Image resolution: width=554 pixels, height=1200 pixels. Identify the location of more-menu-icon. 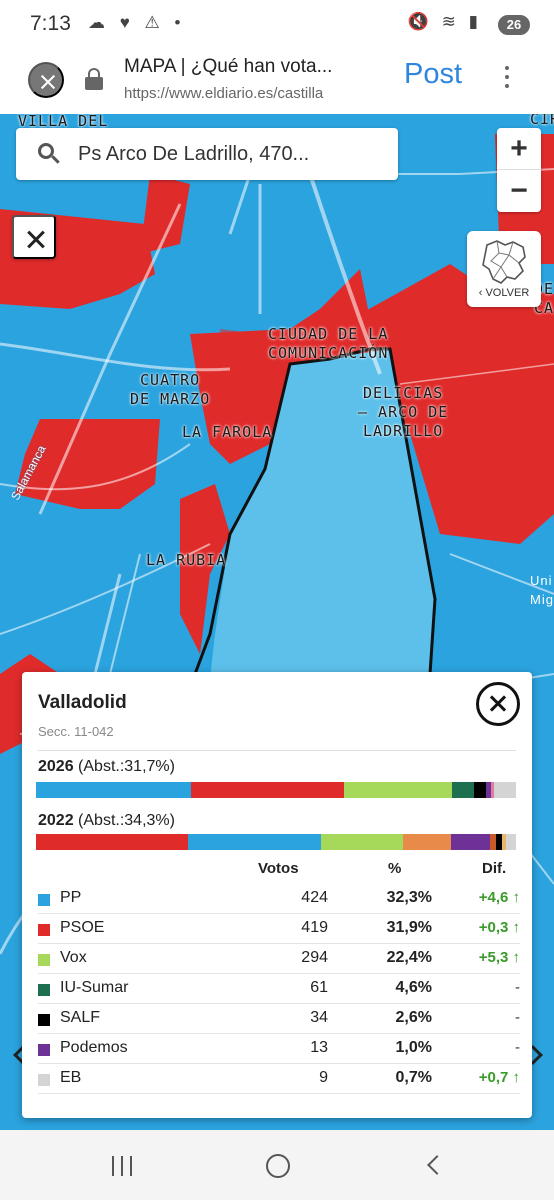
(507, 79).